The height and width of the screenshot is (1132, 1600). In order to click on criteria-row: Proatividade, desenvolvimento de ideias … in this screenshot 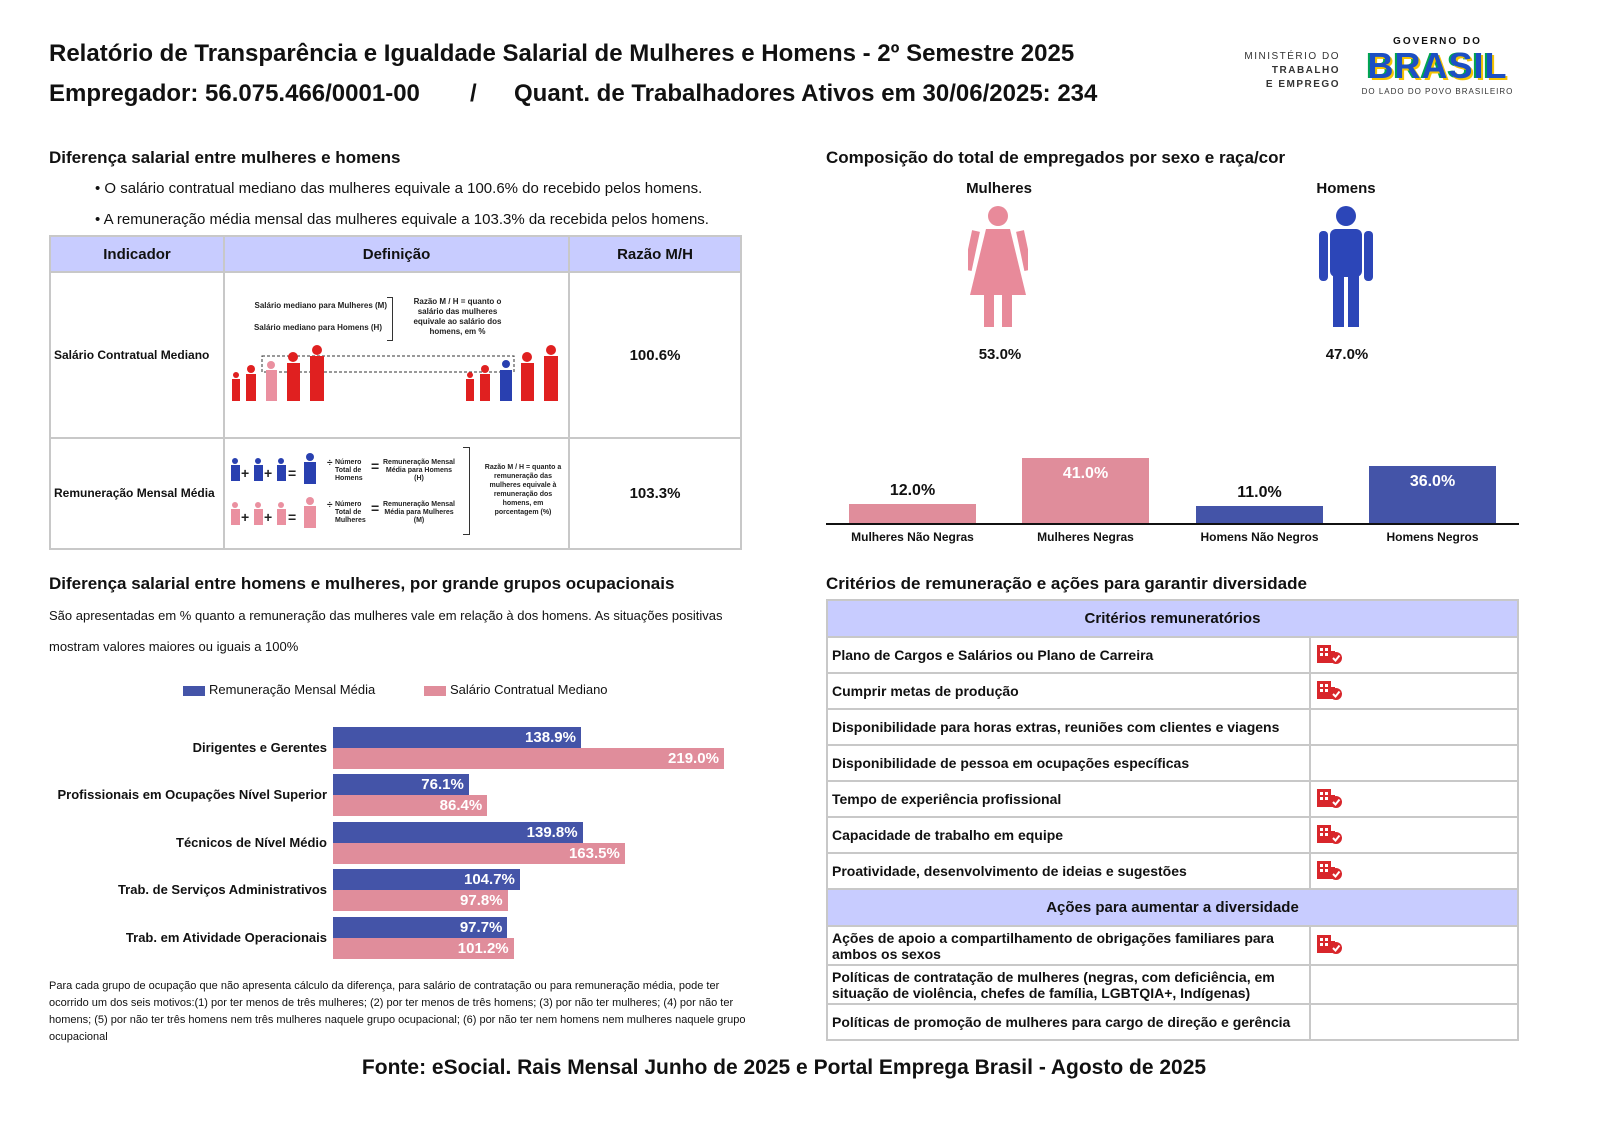, I will do `click(1172, 871)`.